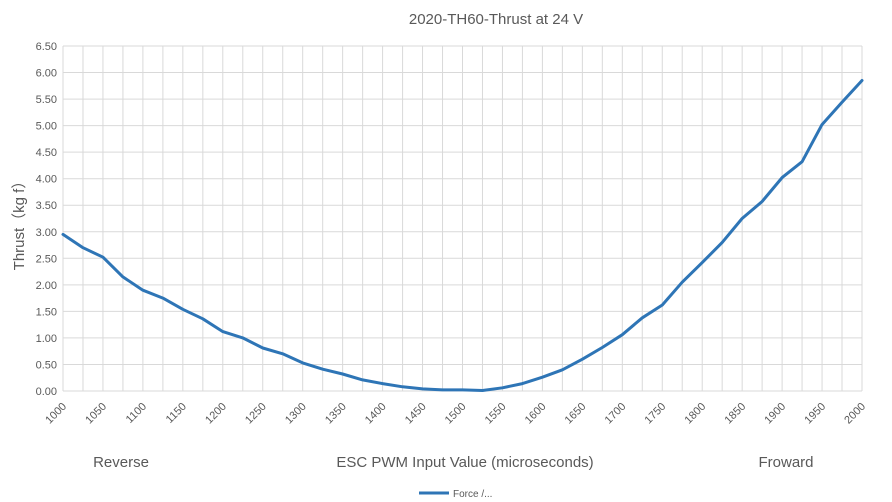 This screenshot has height=502, width=892. I want to click on y-tick-label: 1.50, so click(46, 312).